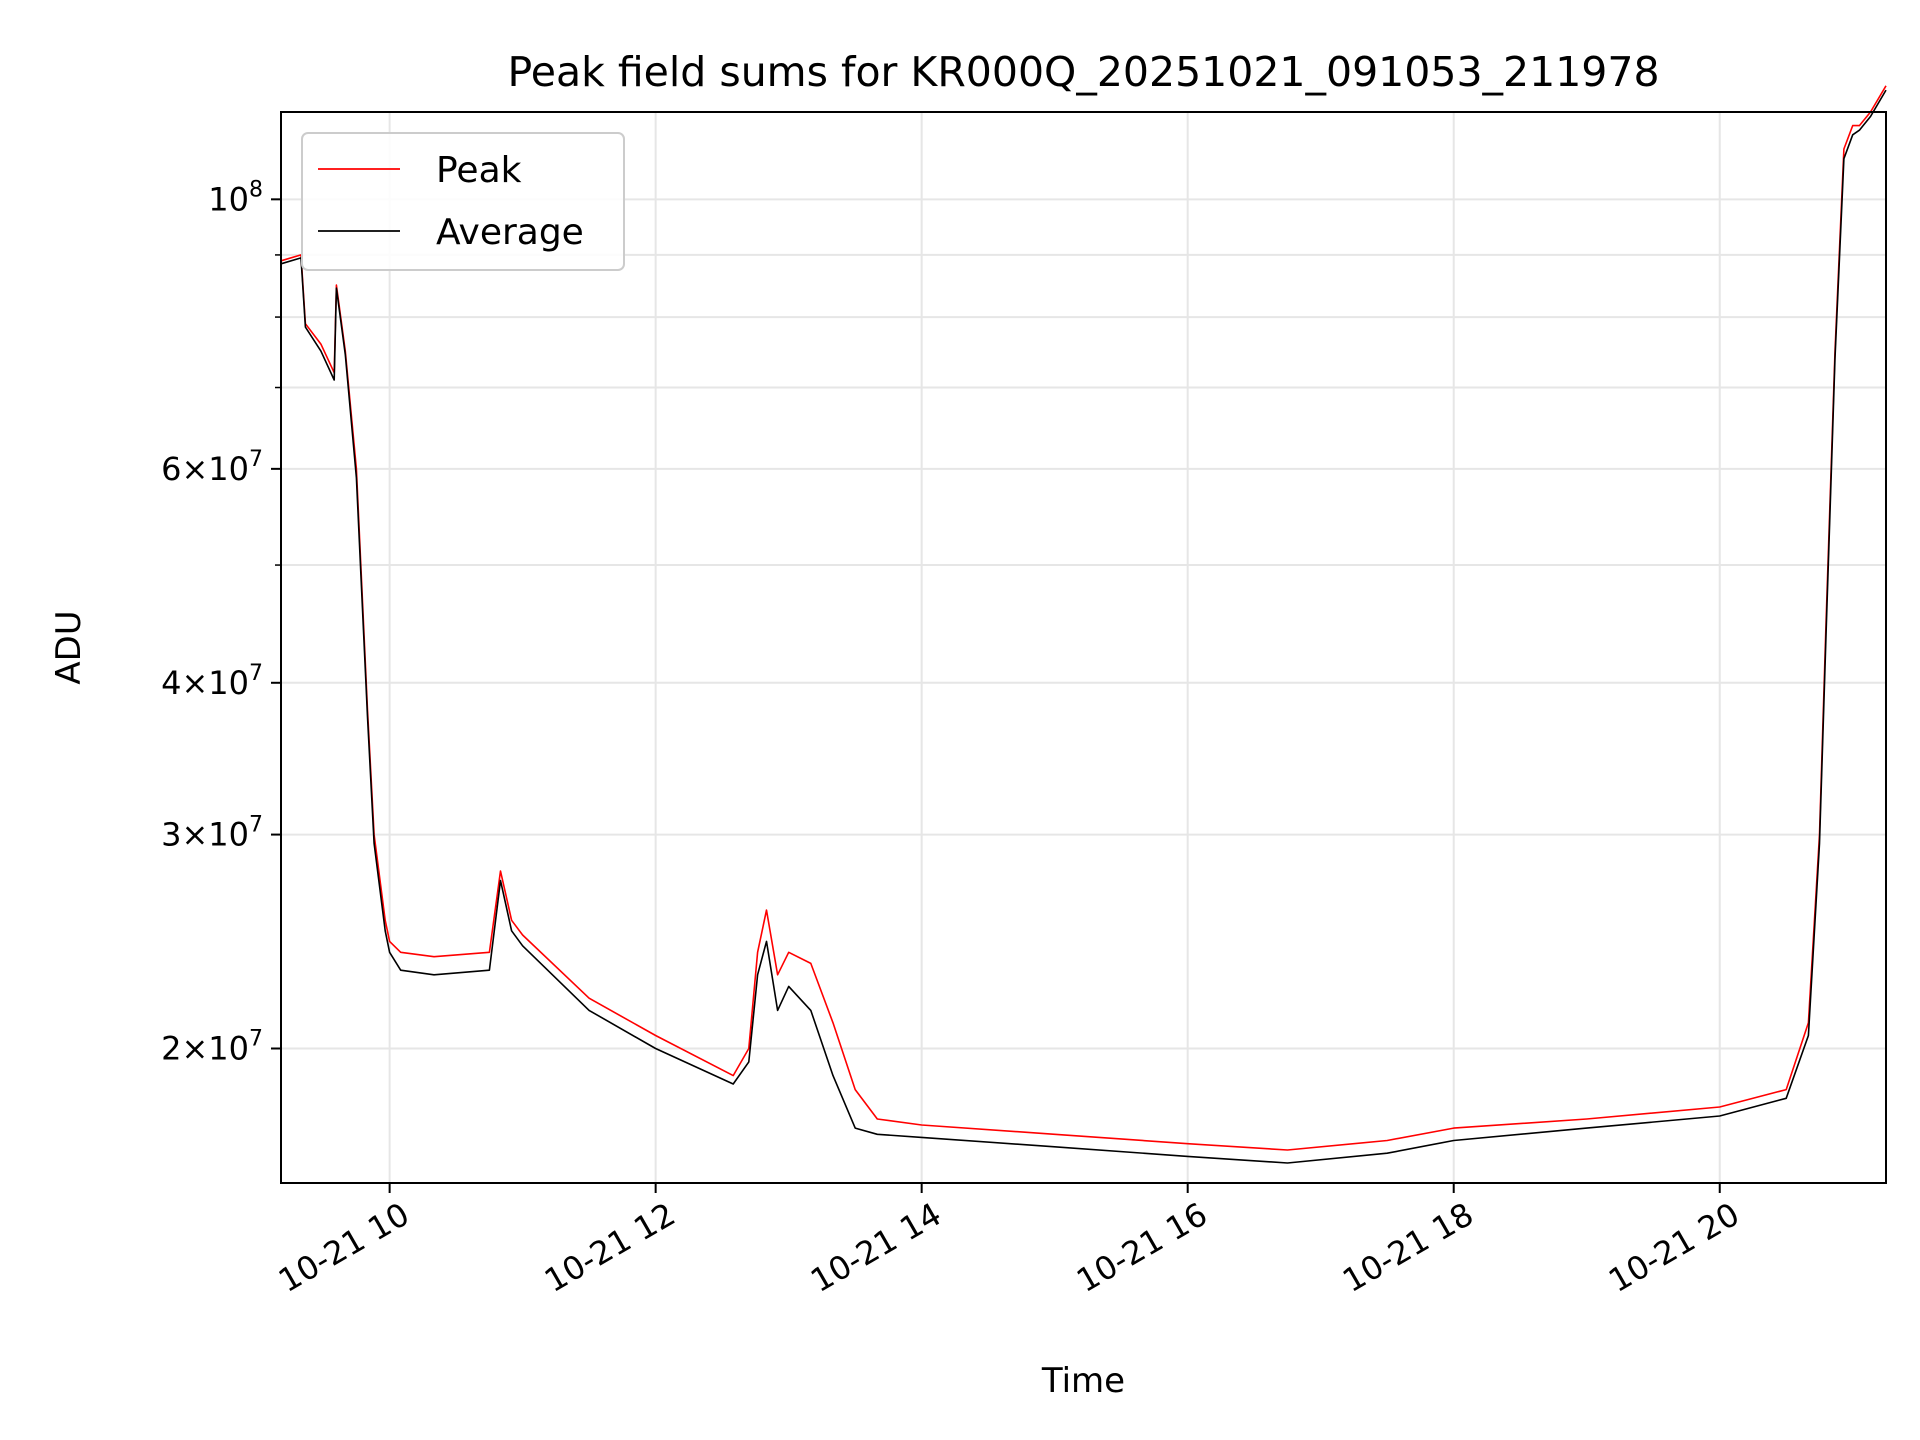  What do you see at coordinates (256, 189) in the screenshot?
I see `y-tick-exponent: 8` at bounding box center [256, 189].